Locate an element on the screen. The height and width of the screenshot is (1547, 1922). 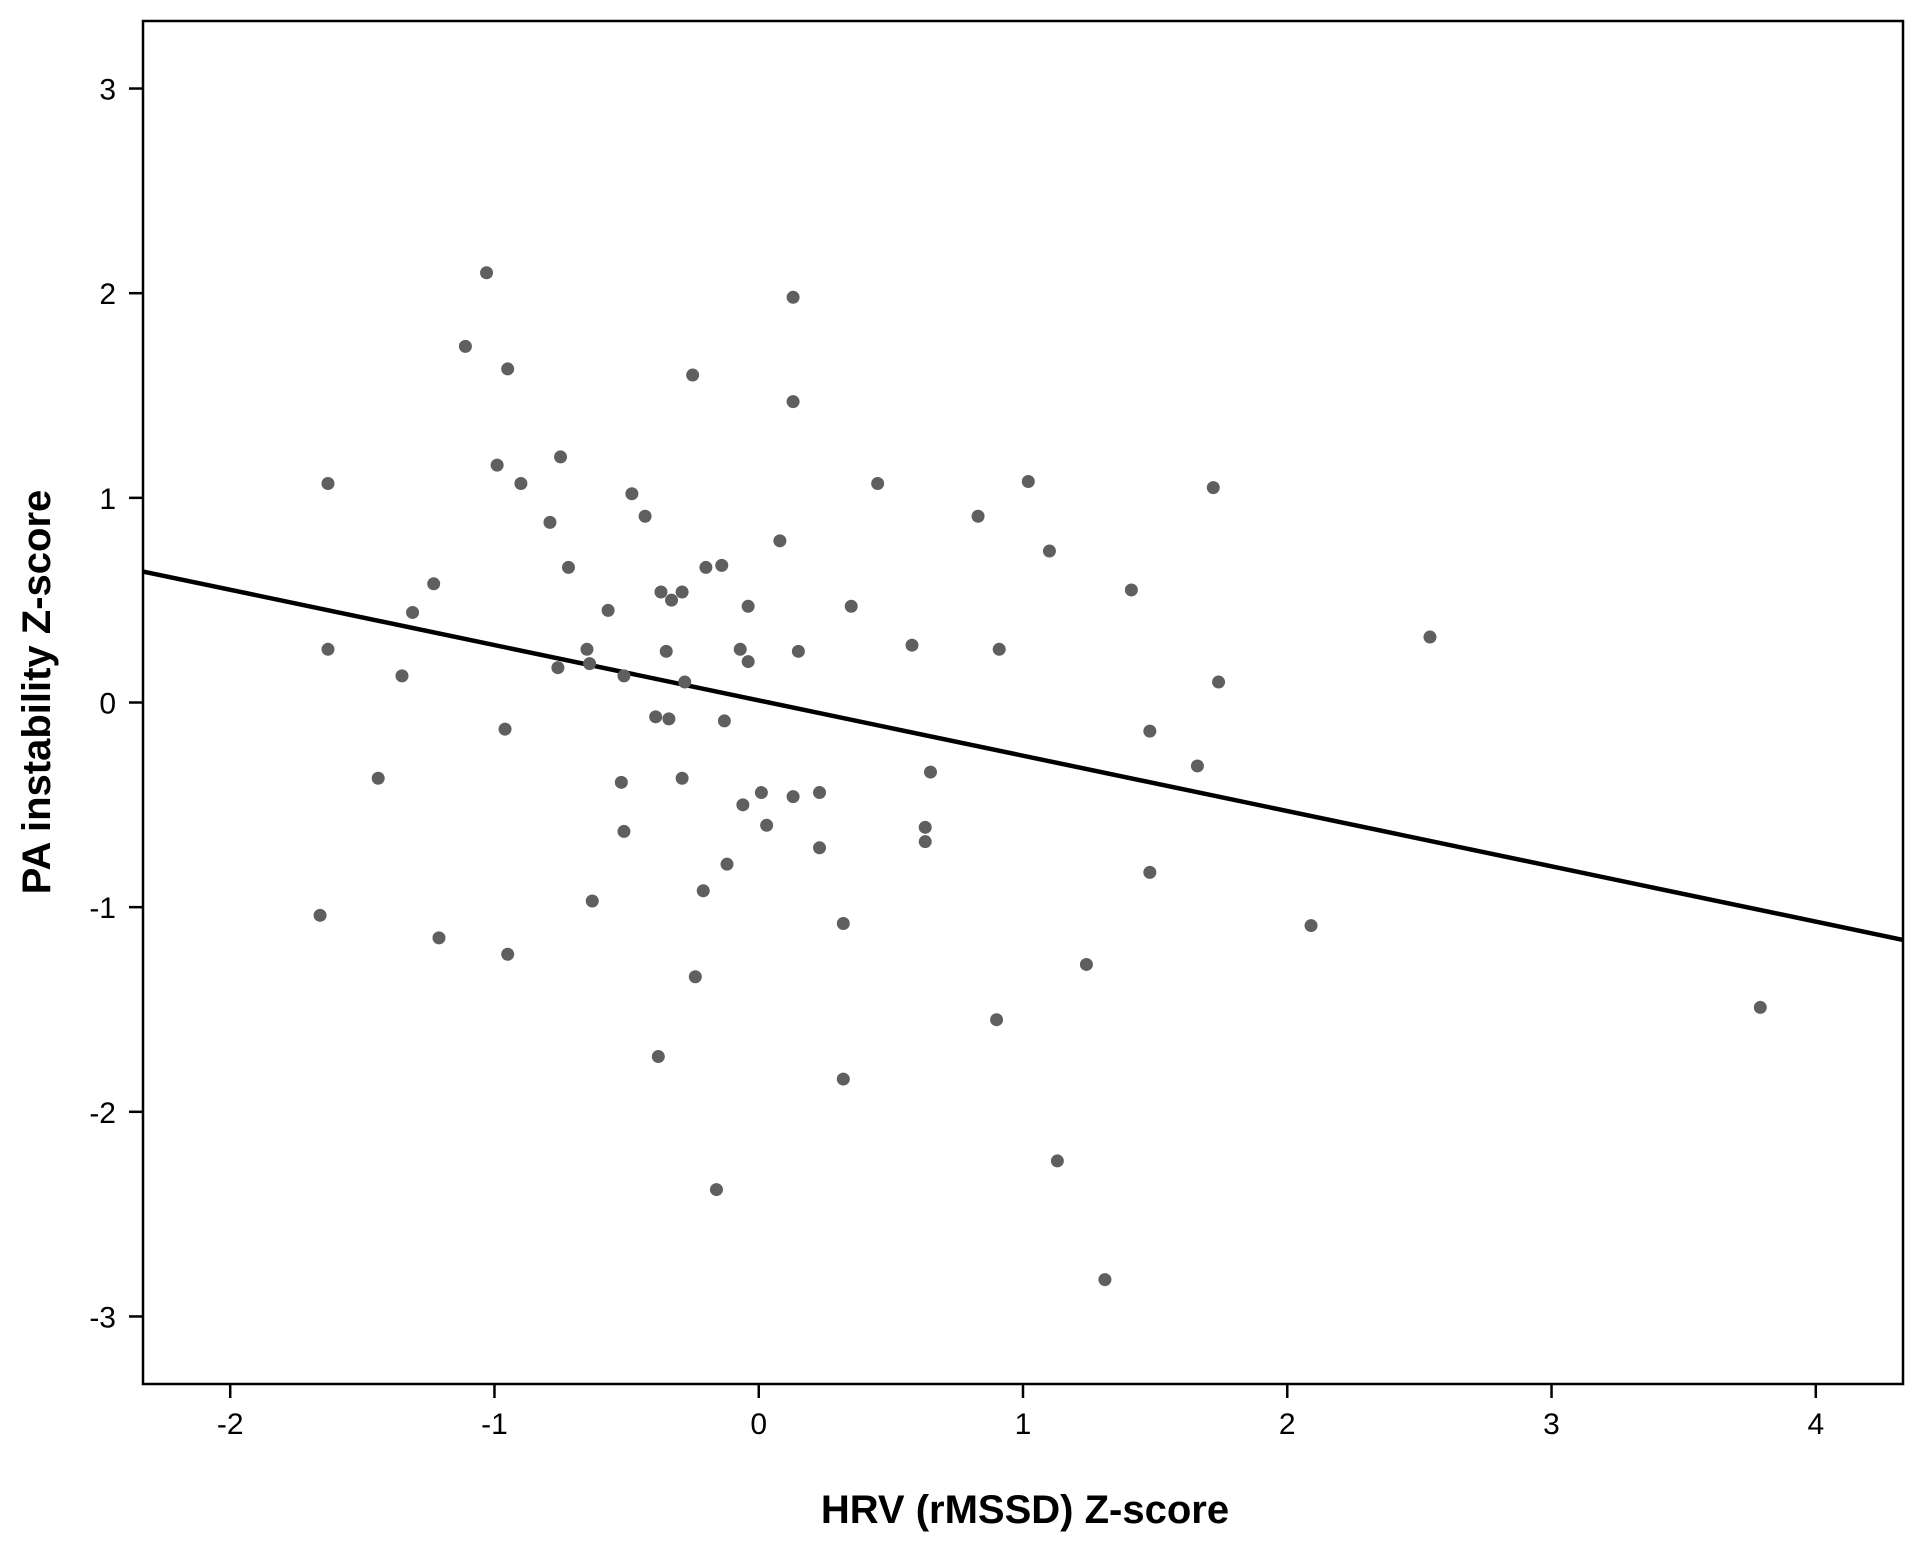
x-tick-label: 1 is located at coordinates (1023, 1424).